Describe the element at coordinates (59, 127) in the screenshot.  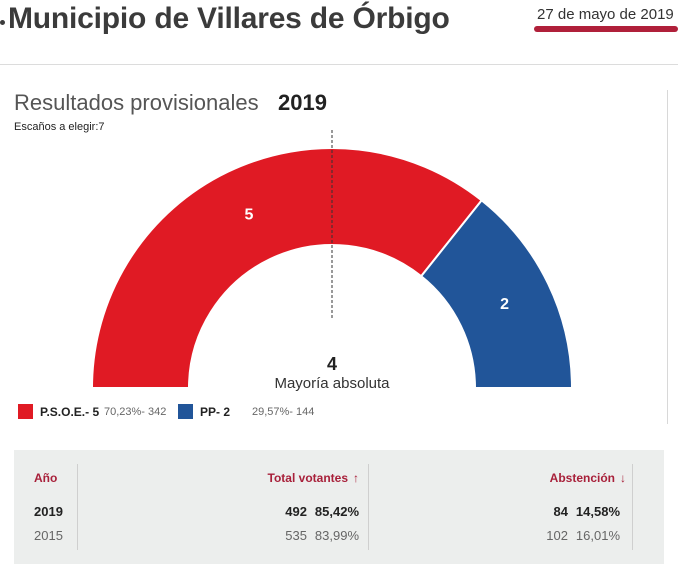
I see `seats-to-elect-label: Escaños a elegir:7` at that location.